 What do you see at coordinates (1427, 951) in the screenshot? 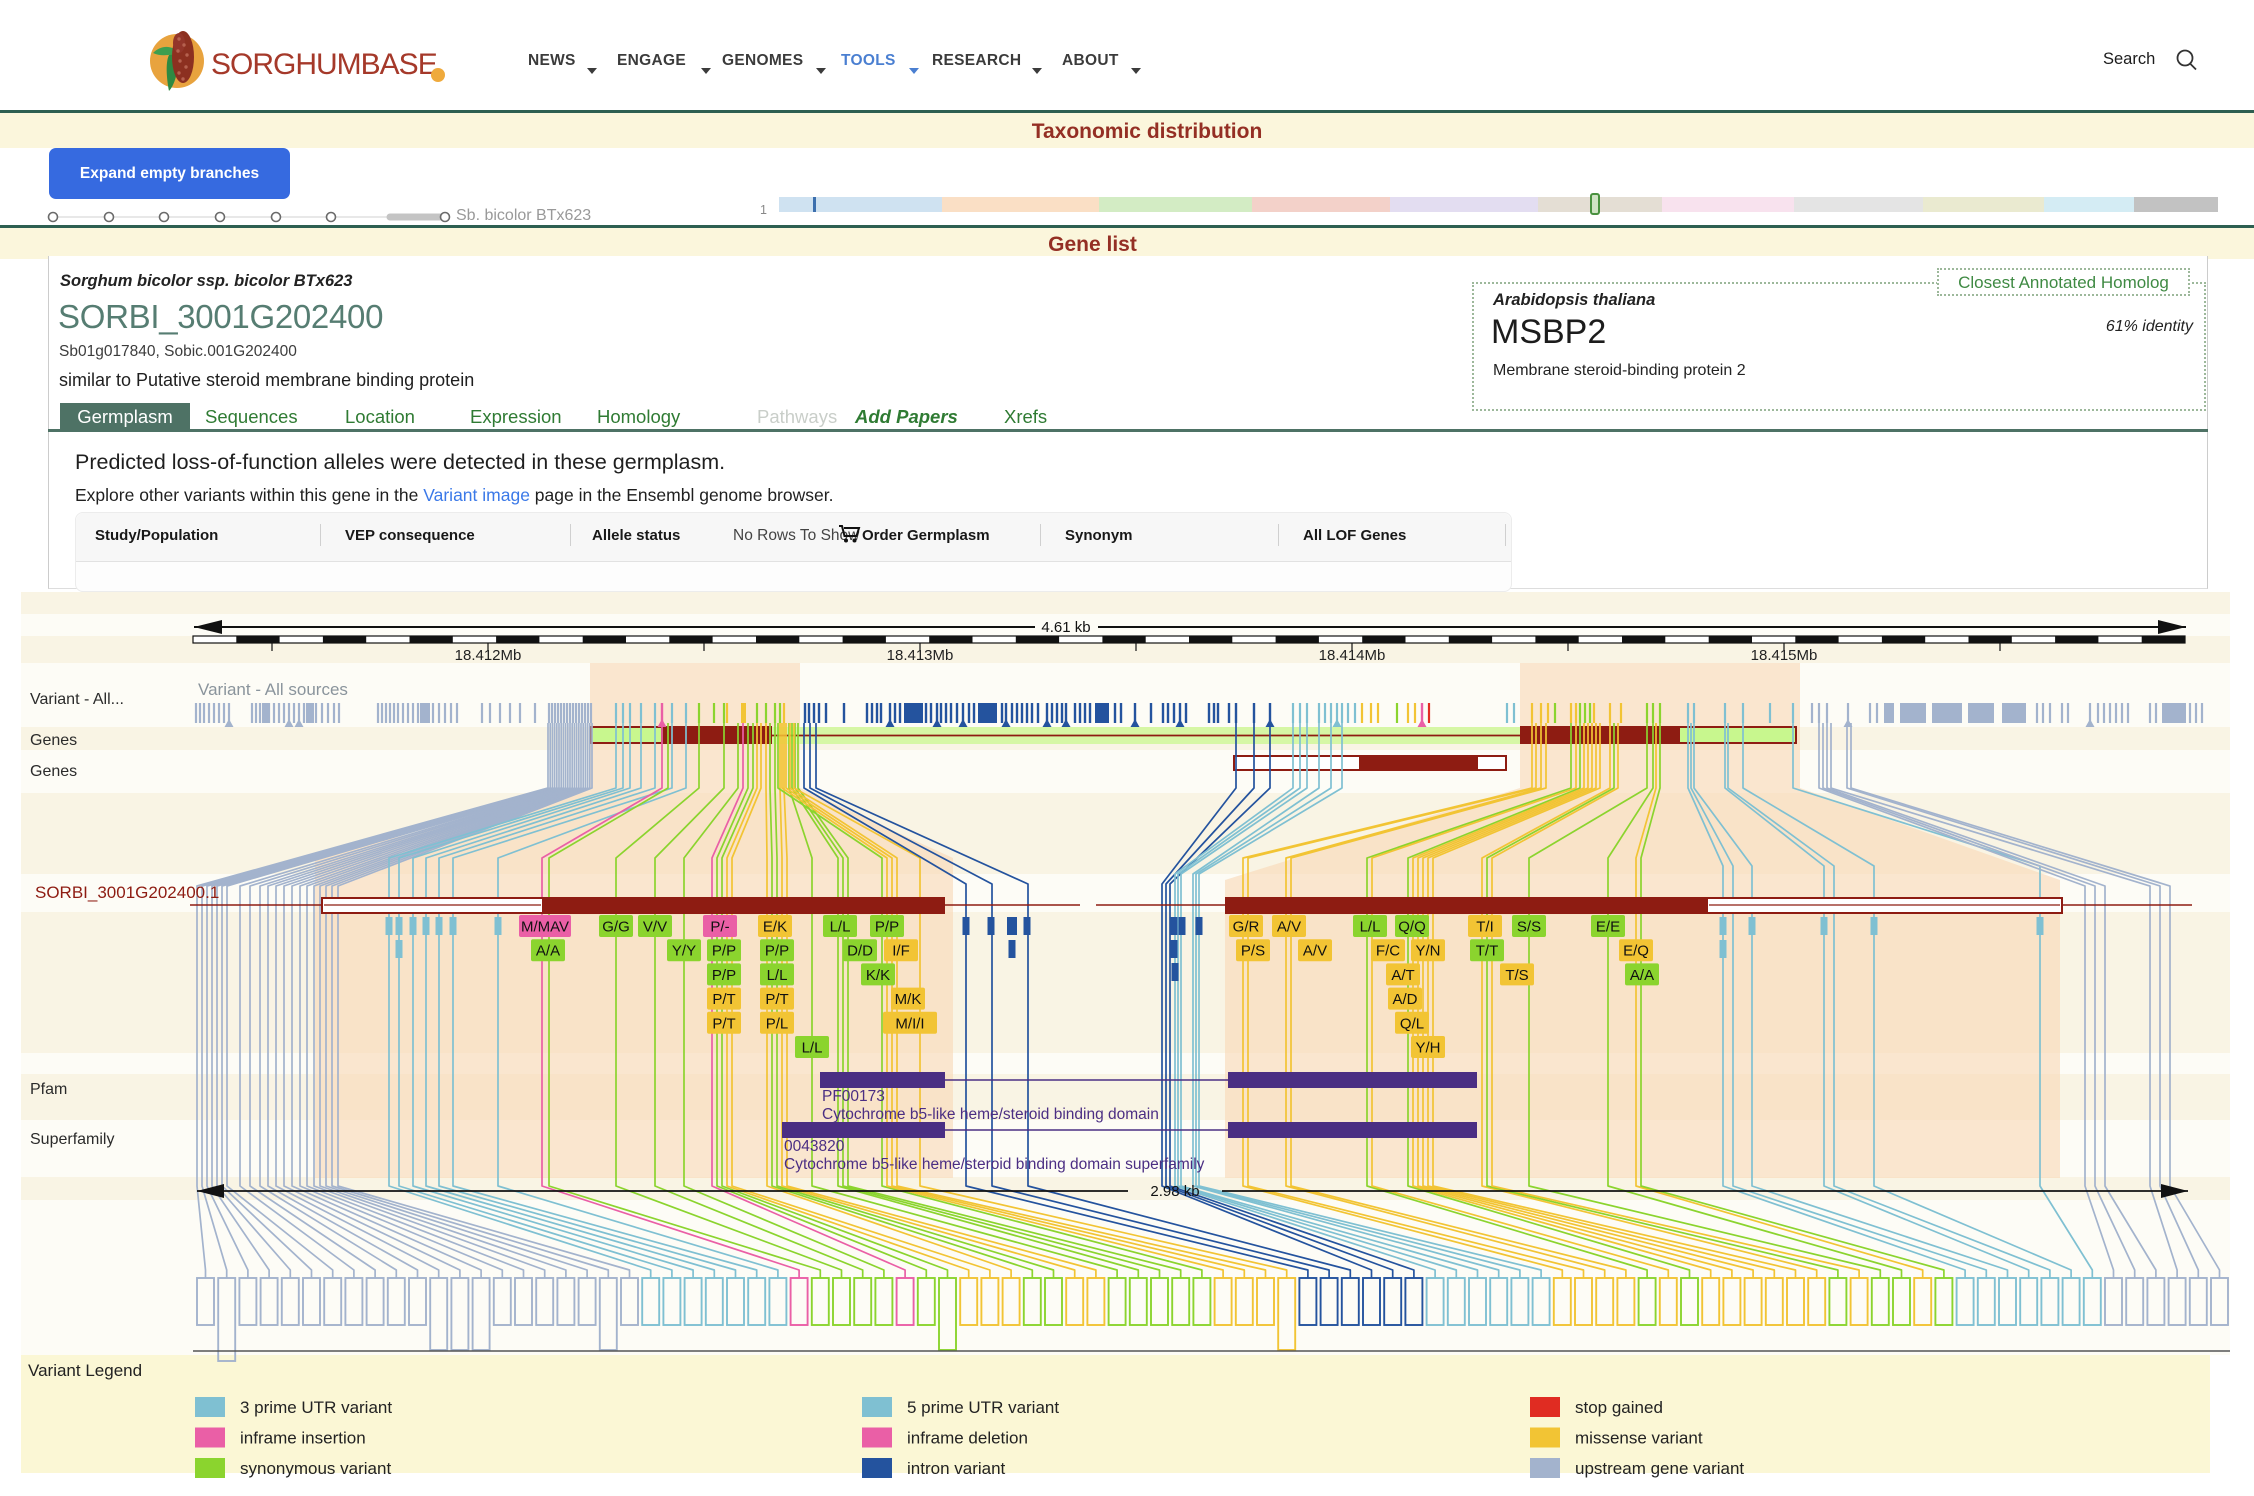
I see `svg-text: Y/N` at bounding box center [1427, 951].